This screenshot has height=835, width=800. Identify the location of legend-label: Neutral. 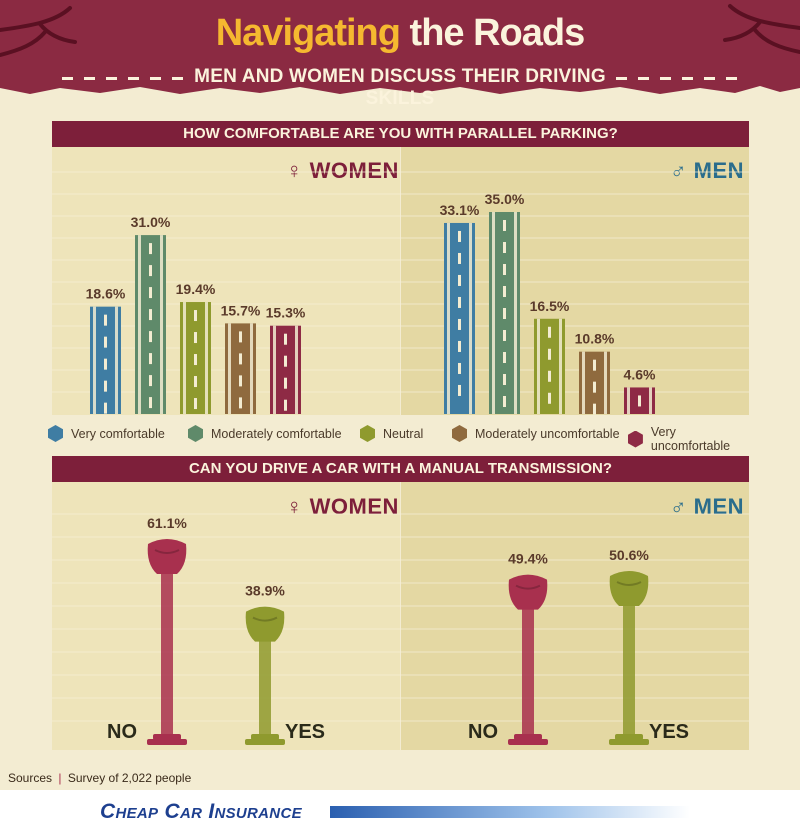
(403, 433).